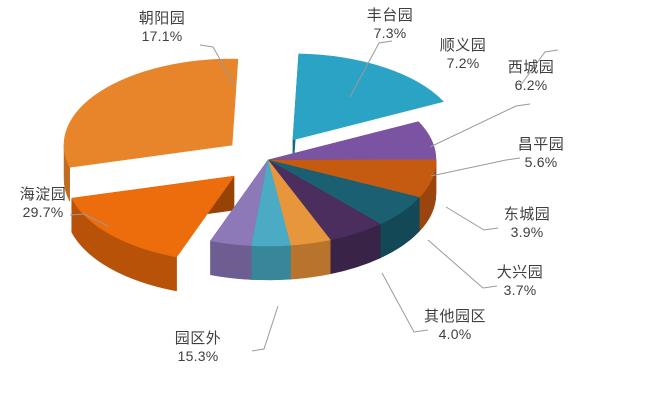  What do you see at coordinates (162, 18) in the screenshot?
I see `pie-label-chaoyang-name: 朝阳园` at bounding box center [162, 18].